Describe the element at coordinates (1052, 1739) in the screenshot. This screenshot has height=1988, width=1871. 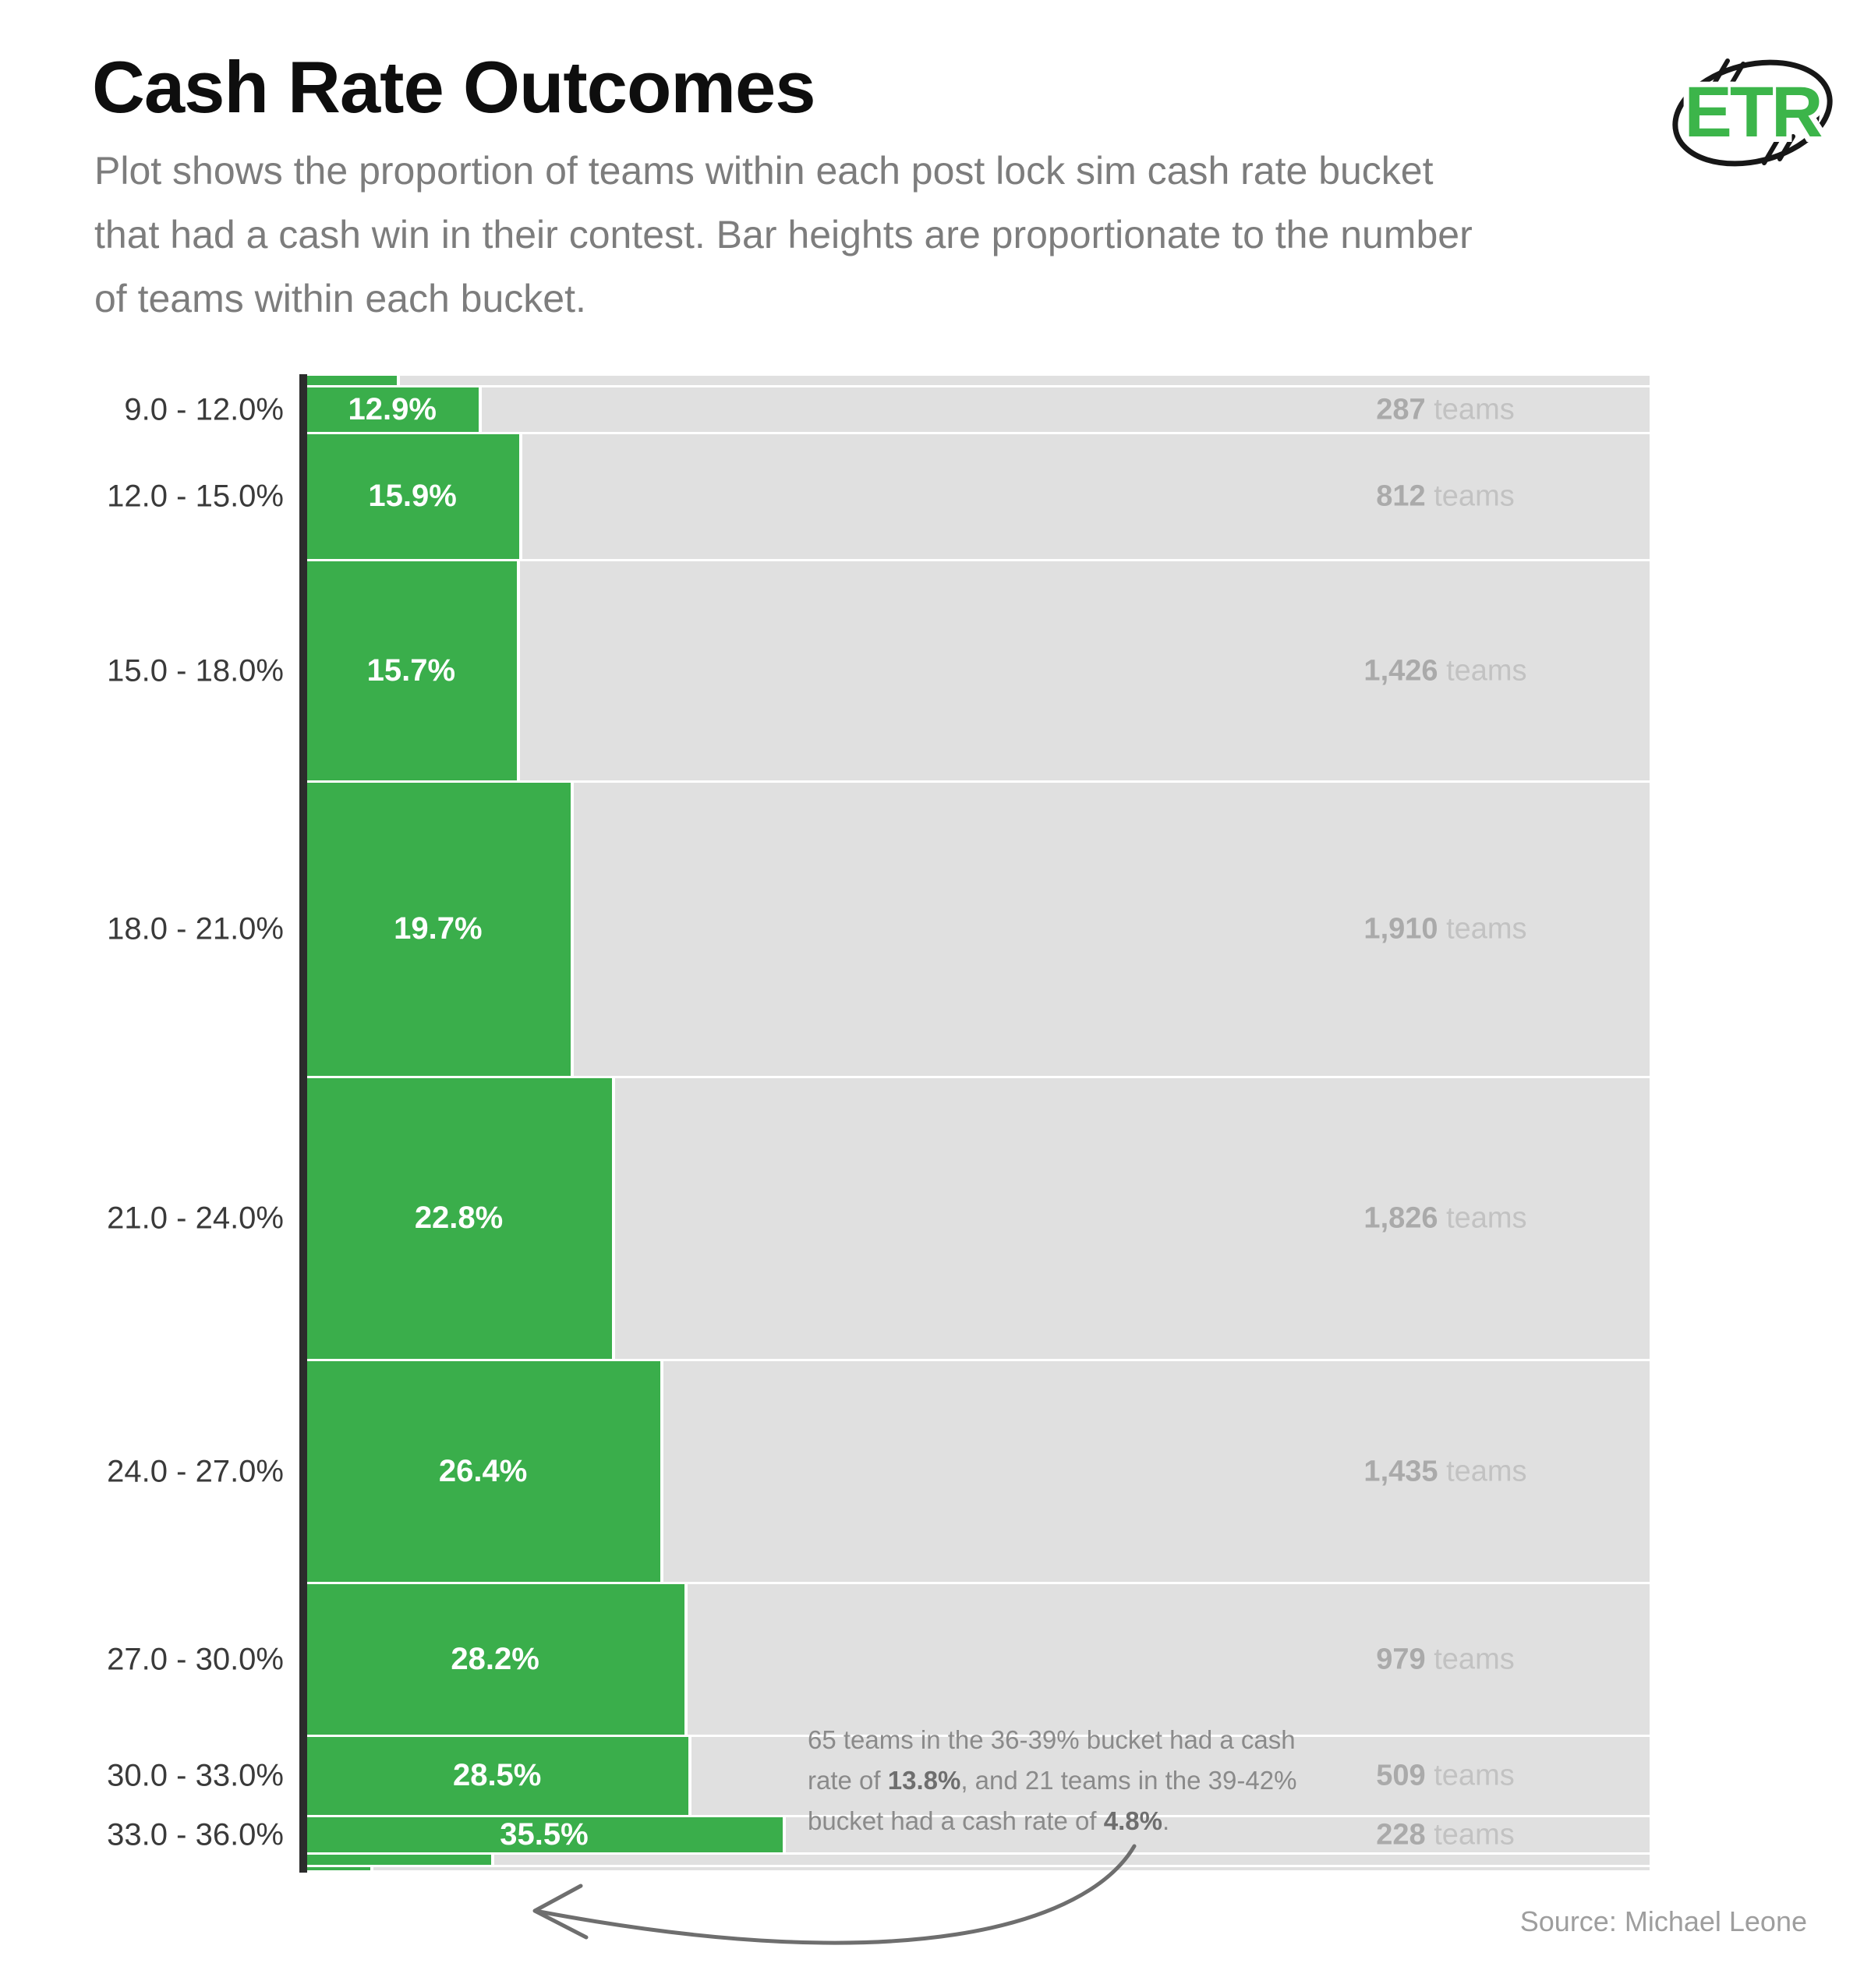
I see `annotation-line: 65 teams in the 36-39% bucket had a cash` at that location.